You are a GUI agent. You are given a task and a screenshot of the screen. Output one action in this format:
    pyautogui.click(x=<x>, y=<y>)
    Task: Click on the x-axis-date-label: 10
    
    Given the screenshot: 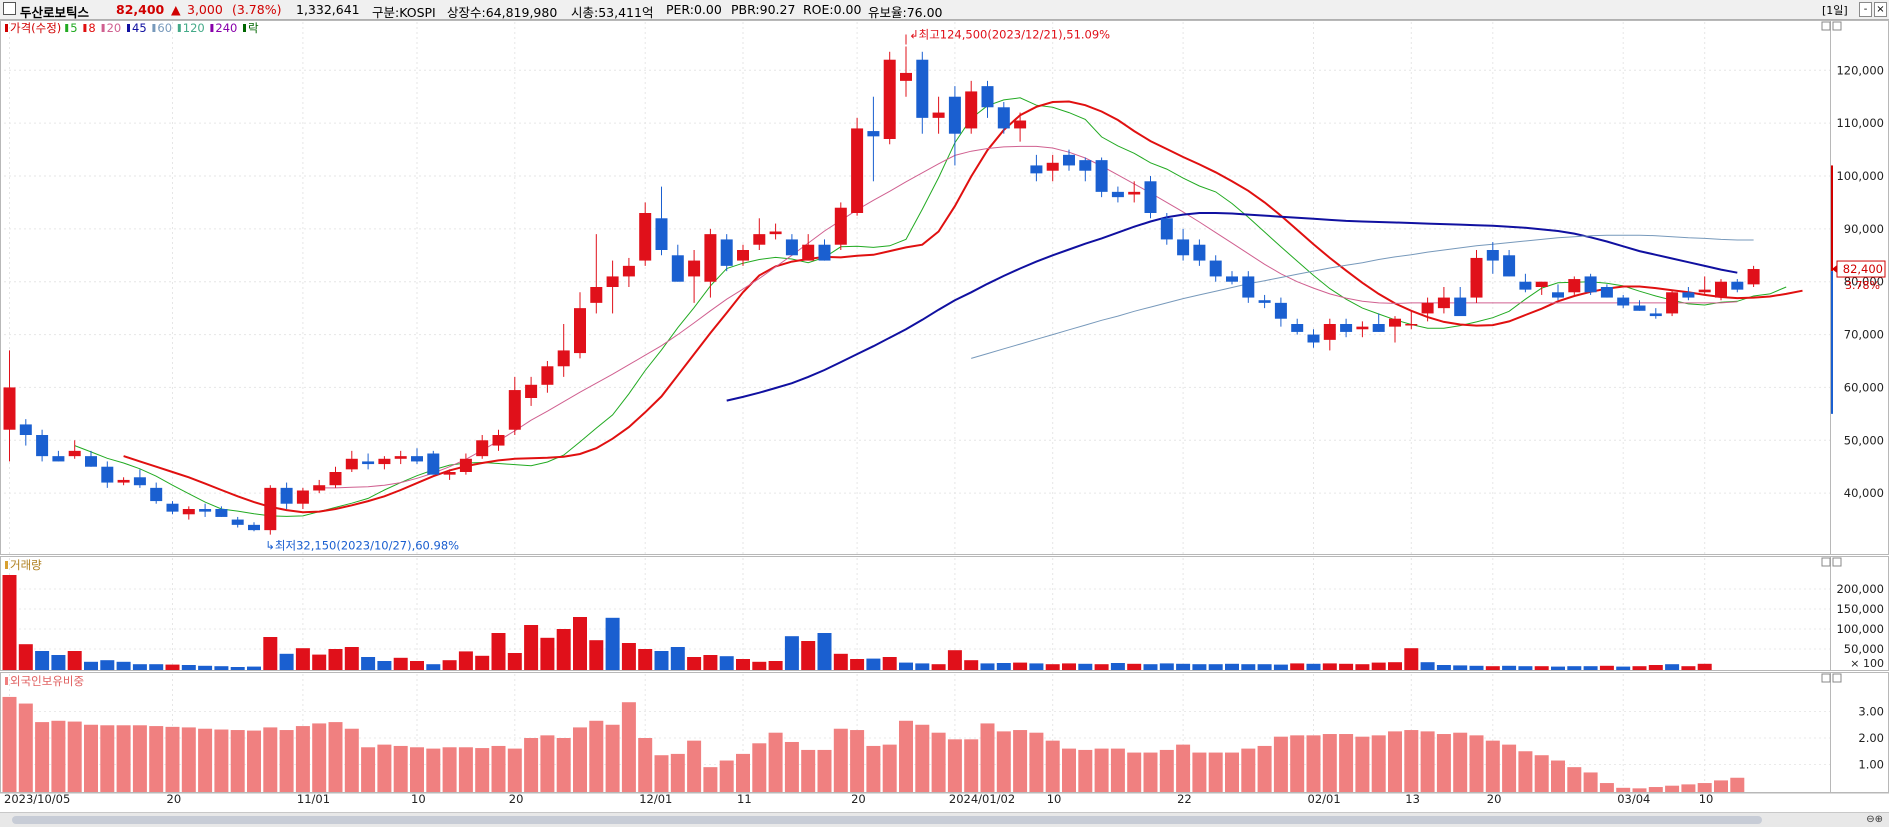 What is the action you would take?
    pyautogui.click(x=1706, y=799)
    